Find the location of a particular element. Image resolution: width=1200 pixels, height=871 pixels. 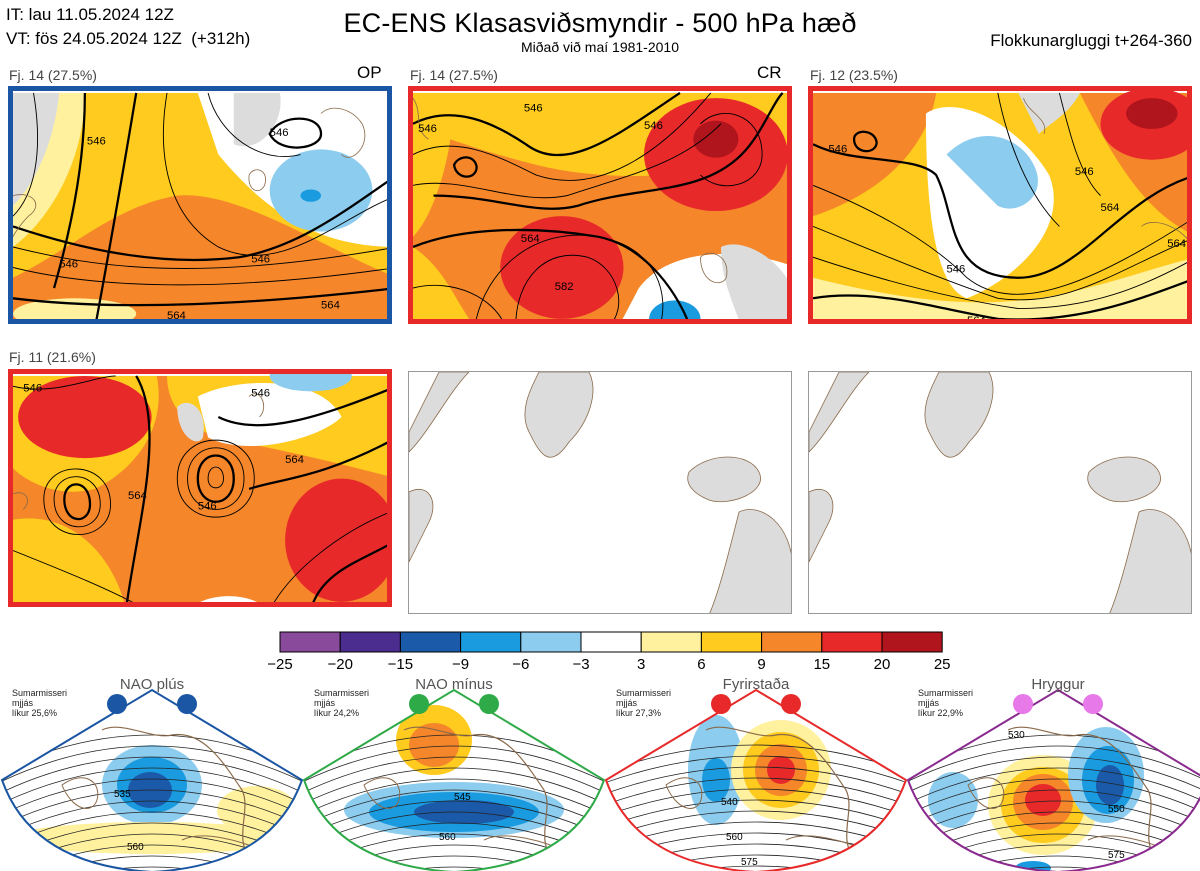

cluster-panel-1: 546 546 546 546 564 564 is located at coordinates (200, 205).